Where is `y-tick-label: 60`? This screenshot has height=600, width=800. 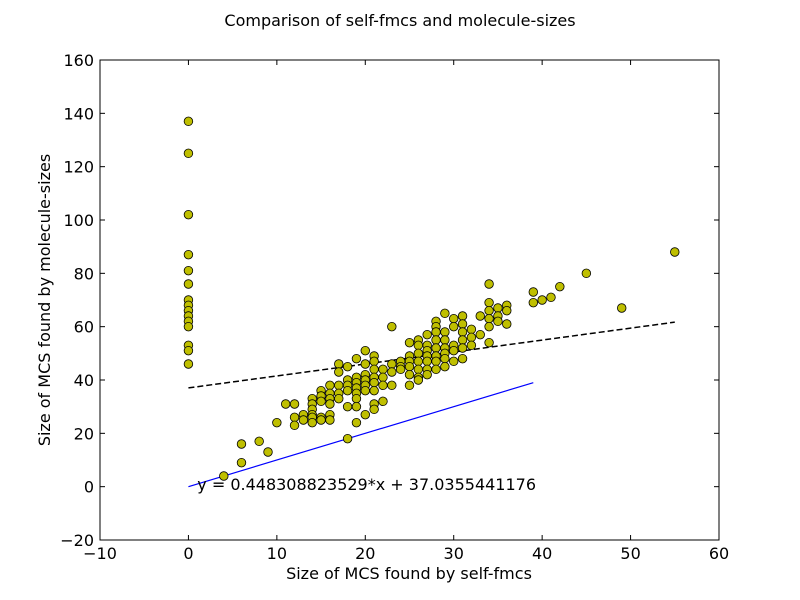 y-tick-label: 60 is located at coordinates (84, 327).